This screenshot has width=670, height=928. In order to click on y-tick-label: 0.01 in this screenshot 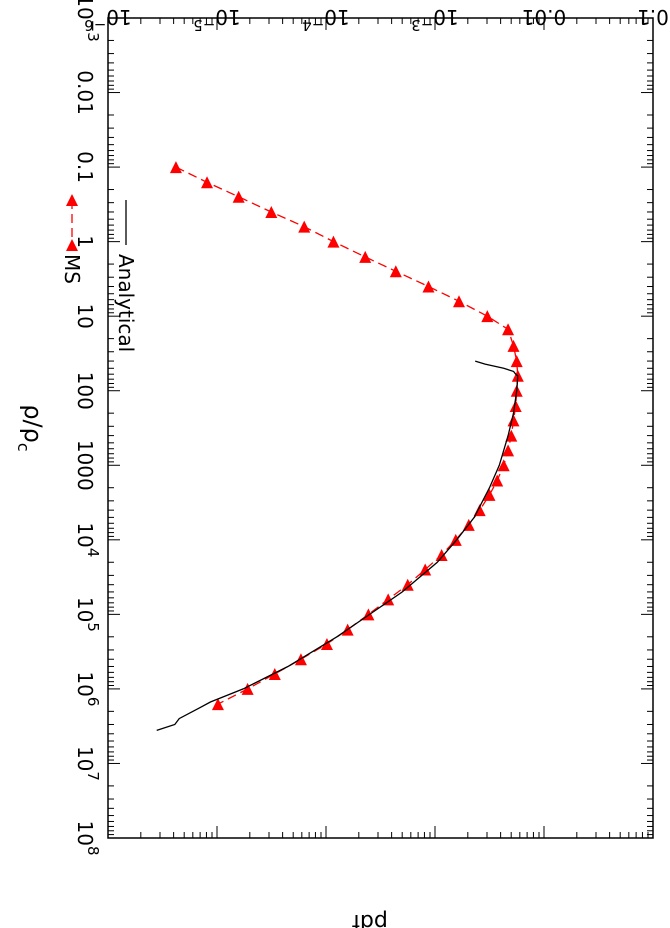, I will do `click(544, 17)`.